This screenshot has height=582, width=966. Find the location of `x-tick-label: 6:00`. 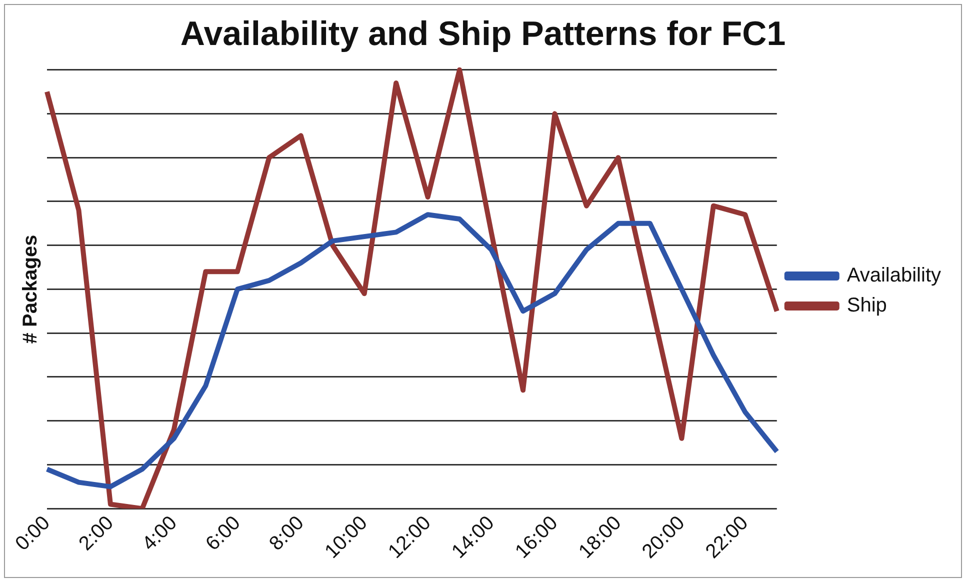

x-tick-label: 6:00 is located at coordinates (223, 534).